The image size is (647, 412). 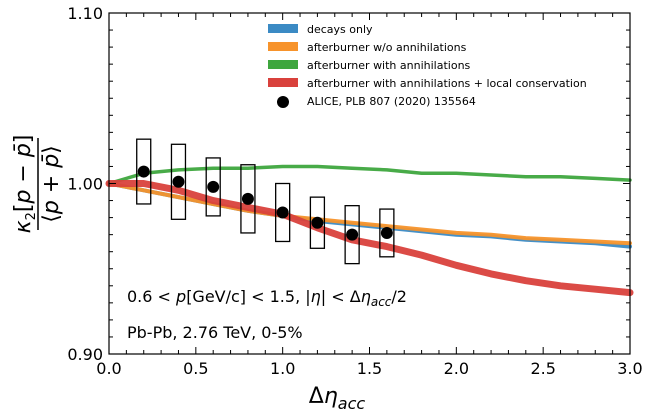 I want to click on svg-text: ⟨p + p̄⟩, so click(x=51, y=184).